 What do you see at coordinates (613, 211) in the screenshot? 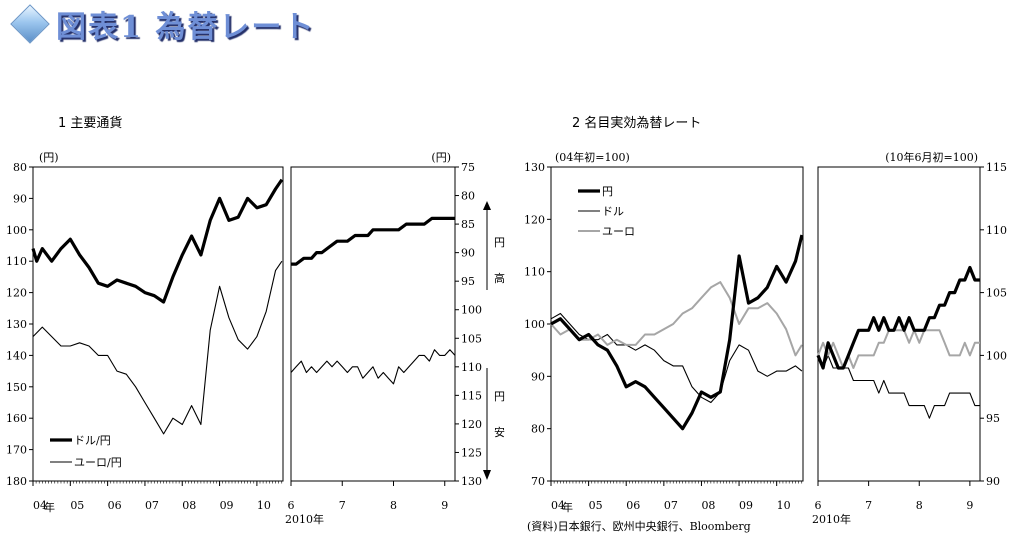
I see `legend-label: ドル` at bounding box center [613, 211].